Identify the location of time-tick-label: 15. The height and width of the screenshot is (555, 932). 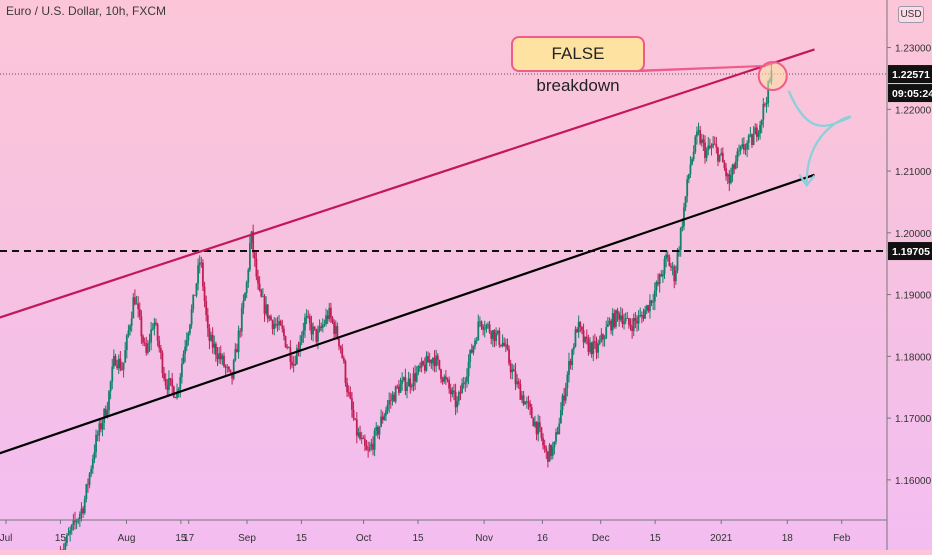
(656, 538).